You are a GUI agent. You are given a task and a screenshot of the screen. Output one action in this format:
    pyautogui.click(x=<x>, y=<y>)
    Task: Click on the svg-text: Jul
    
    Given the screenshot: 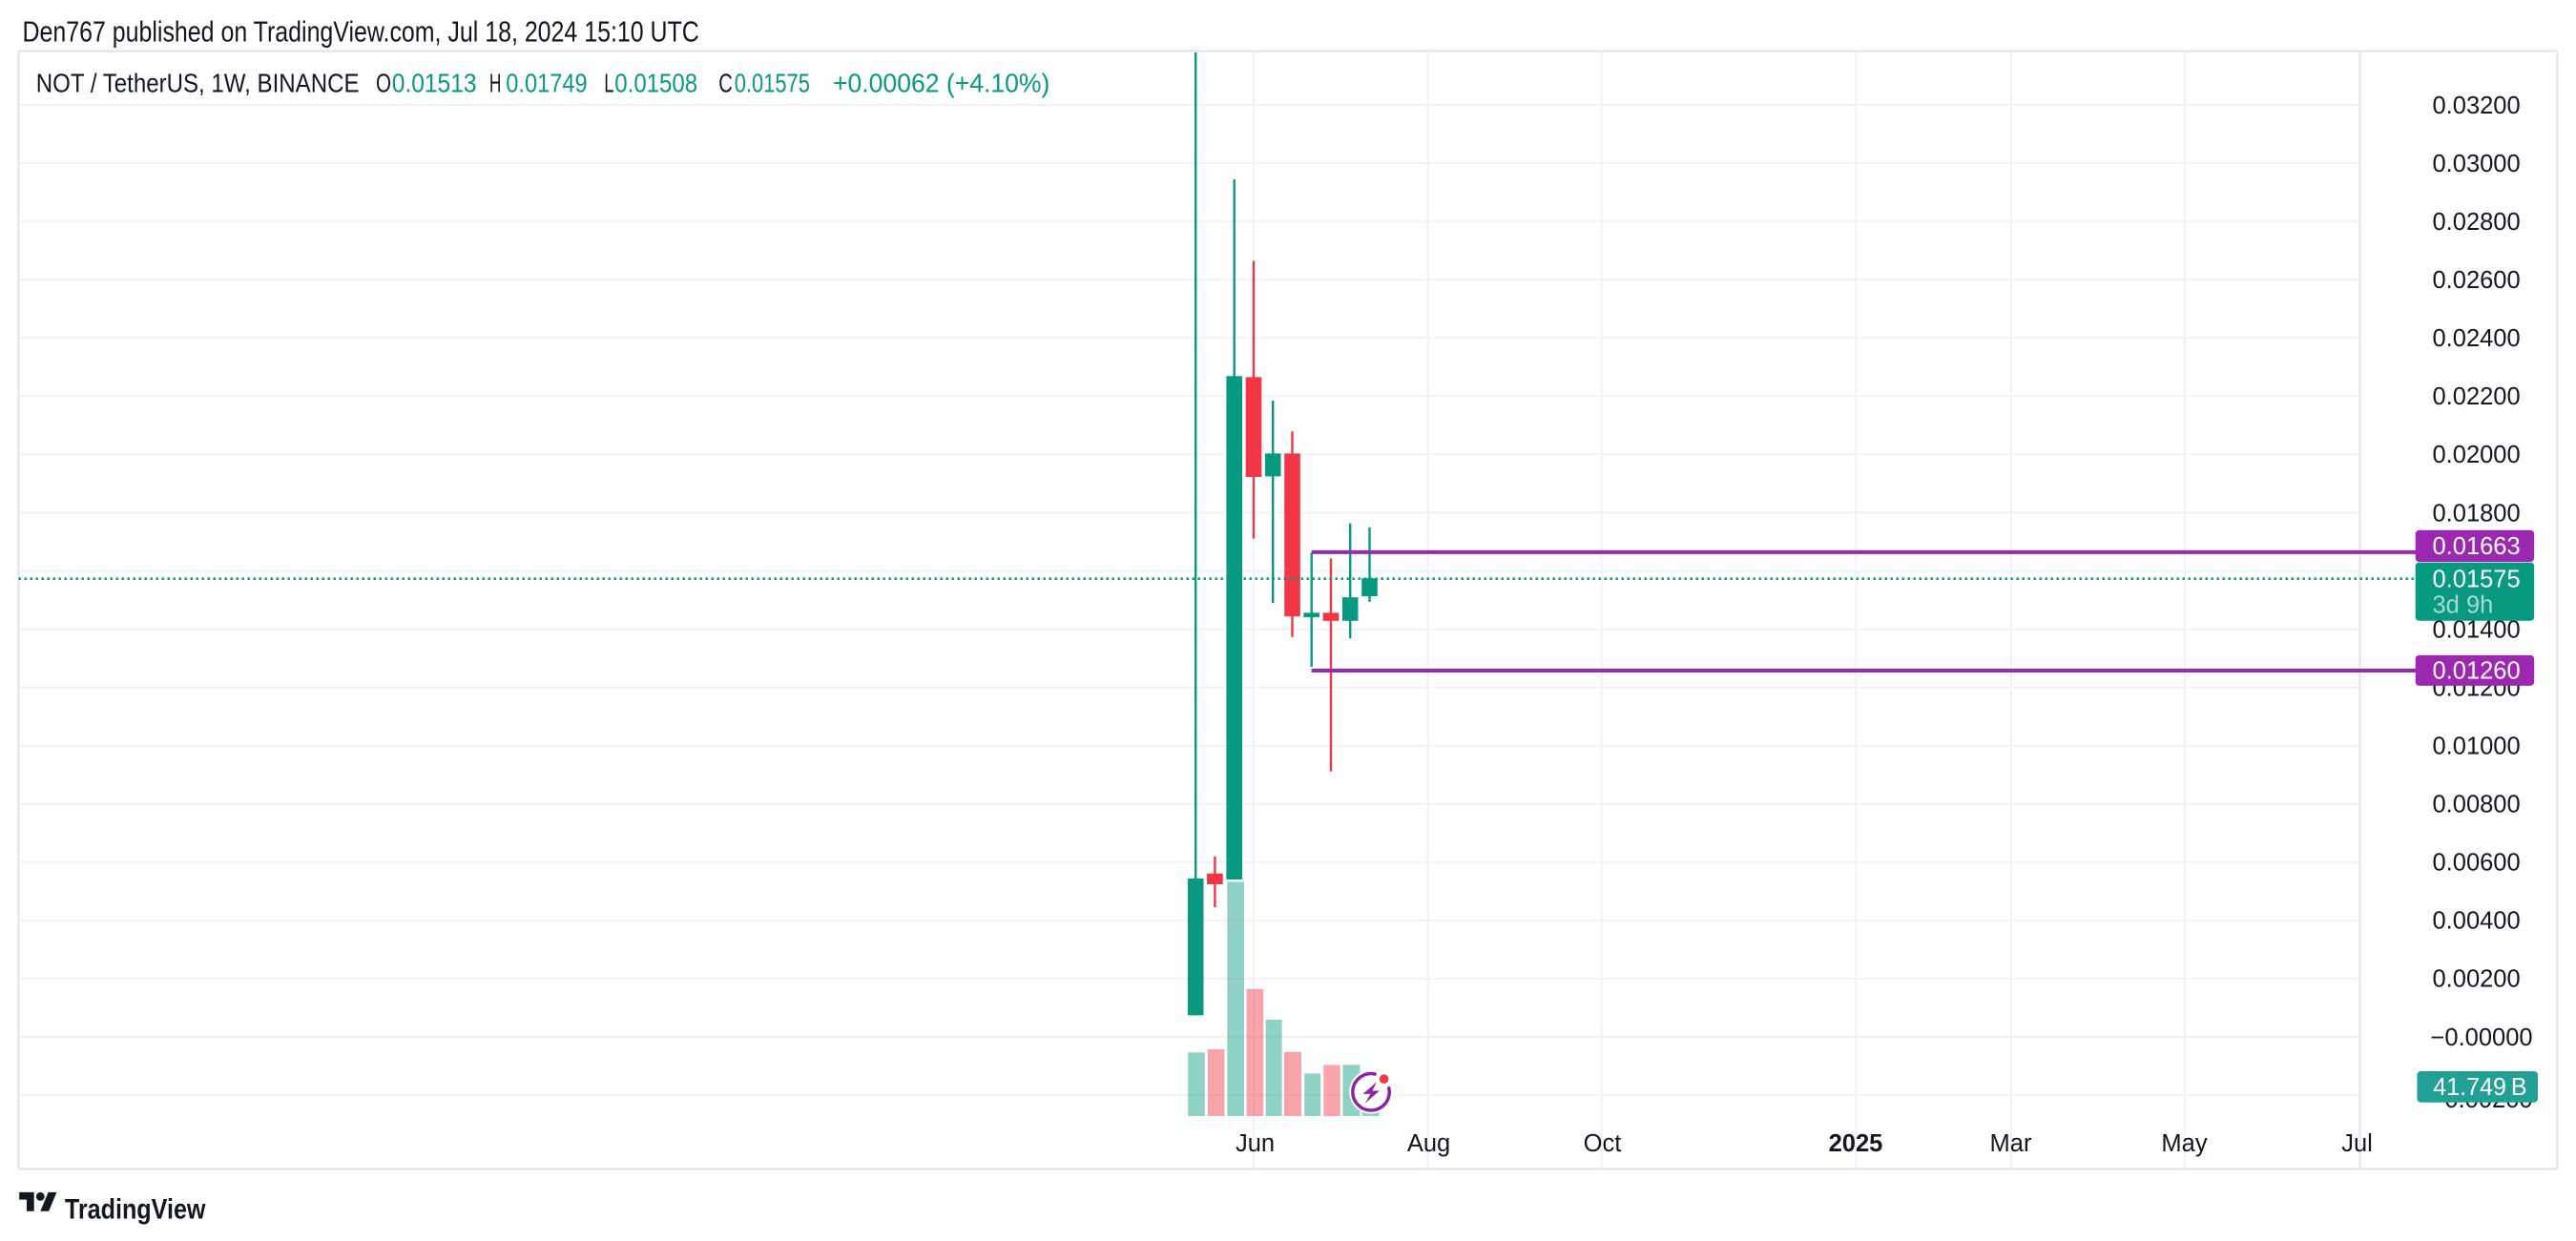 What is the action you would take?
    pyautogui.click(x=2357, y=1143)
    